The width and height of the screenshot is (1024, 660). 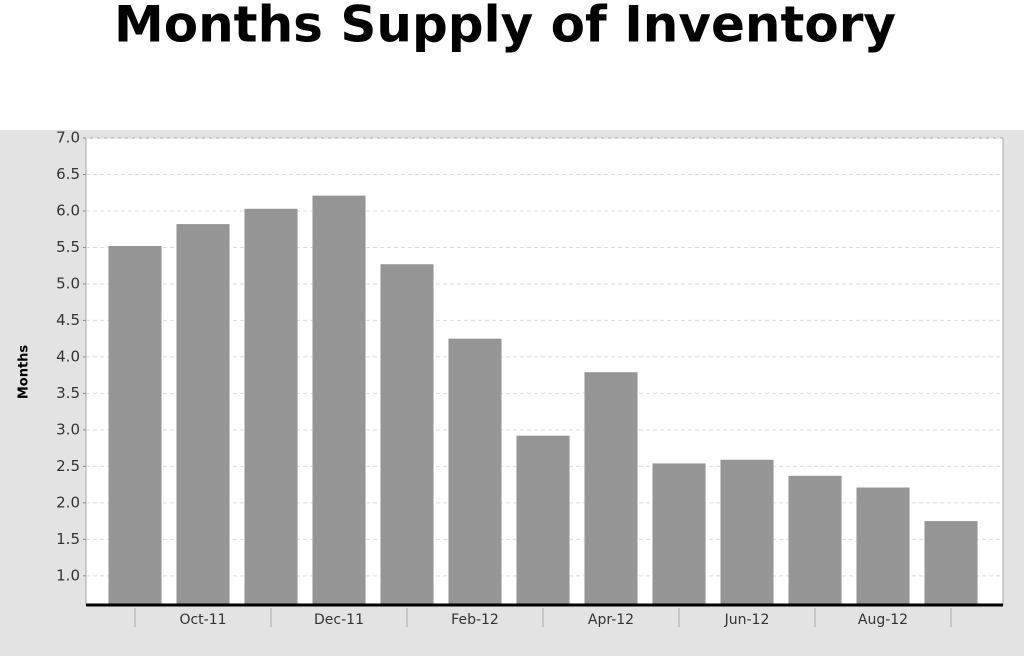 What do you see at coordinates (68, 210) in the screenshot?
I see `y-tick-label: 6.0` at bounding box center [68, 210].